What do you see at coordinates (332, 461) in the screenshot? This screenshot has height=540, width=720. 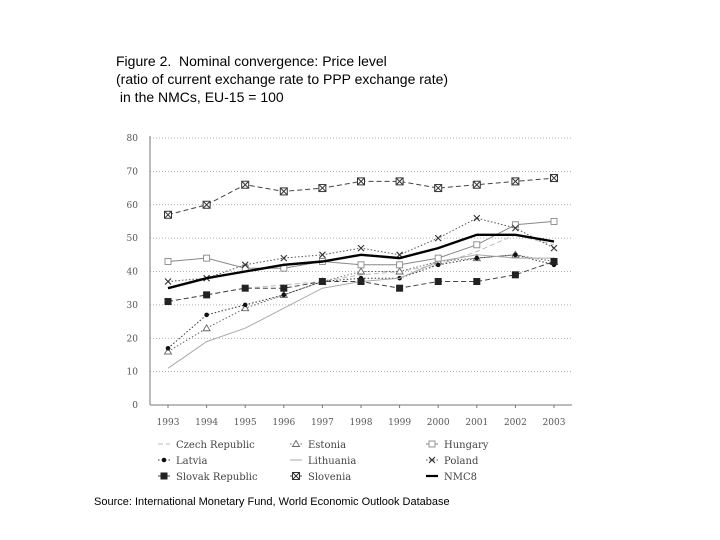 I see `legend-label: Lithuania` at bounding box center [332, 461].